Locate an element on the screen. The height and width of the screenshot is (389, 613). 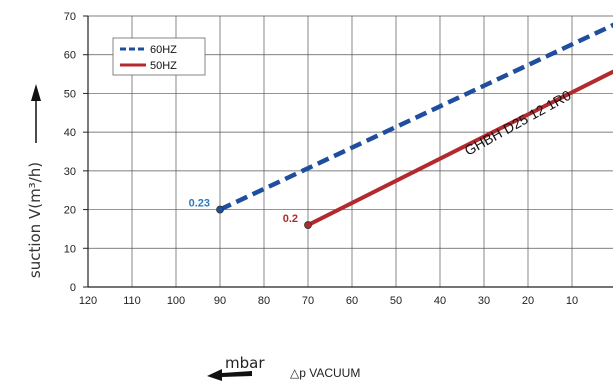
x-tick-label: 110 is located at coordinates (132, 301).